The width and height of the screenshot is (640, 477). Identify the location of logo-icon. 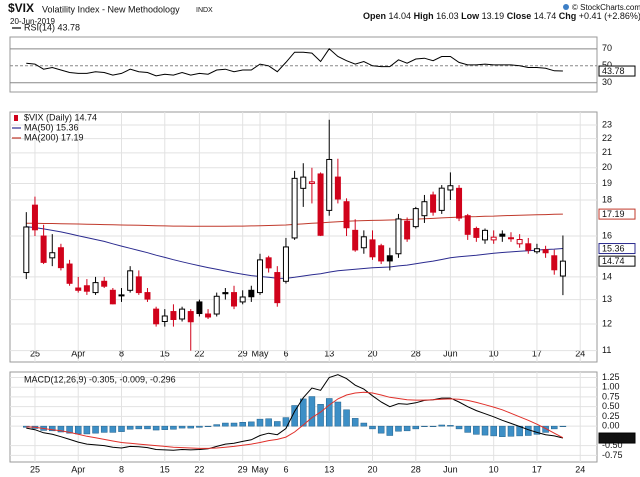
(566, 7).